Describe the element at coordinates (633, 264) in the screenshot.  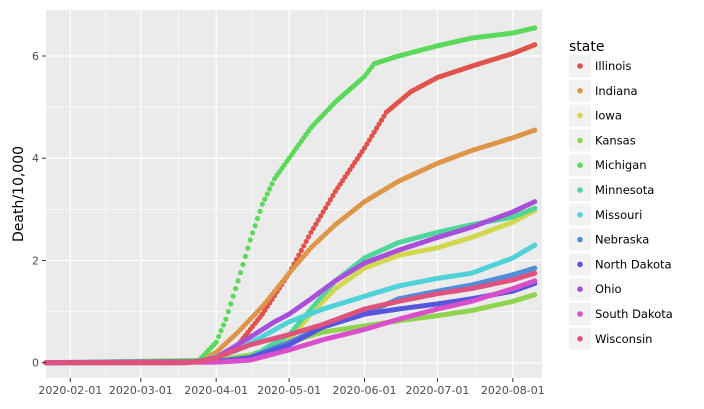
I see `legend-label: North Dakota` at that location.